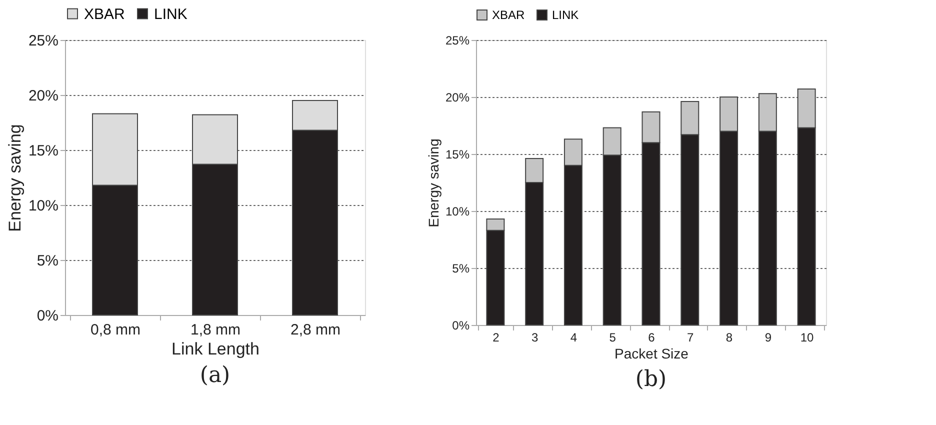 This screenshot has width=936, height=425. What do you see at coordinates (315, 330) in the screenshot?
I see `x-tick-label: 2,8 mm` at bounding box center [315, 330].